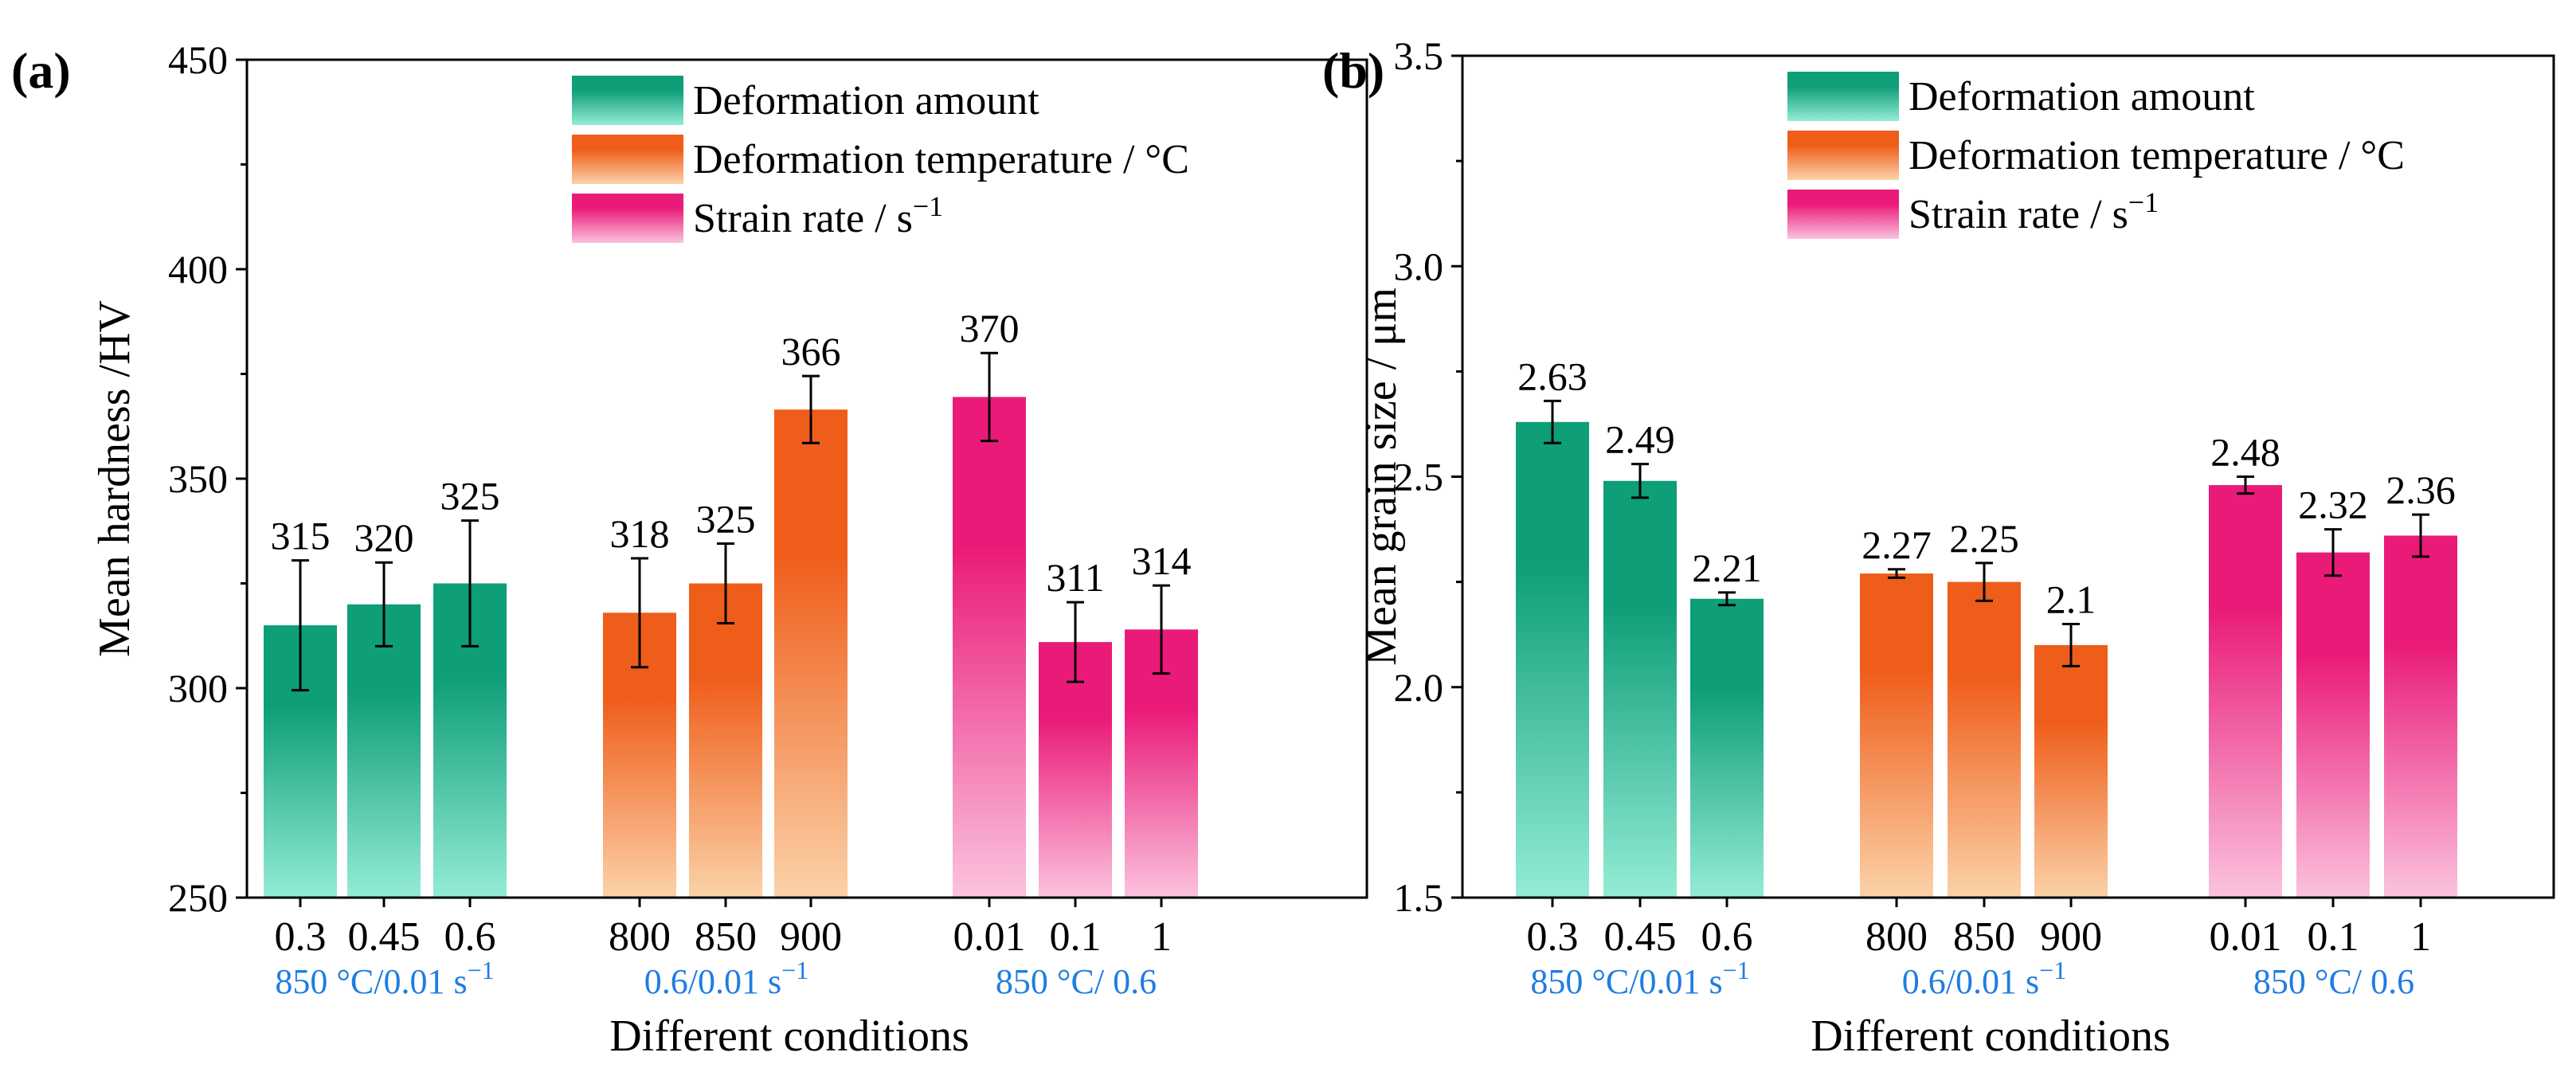 The image size is (2576, 1080). What do you see at coordinates (301, 536) in the screenshot?
I see `data-label: 315` at bounding box center [301, 536].